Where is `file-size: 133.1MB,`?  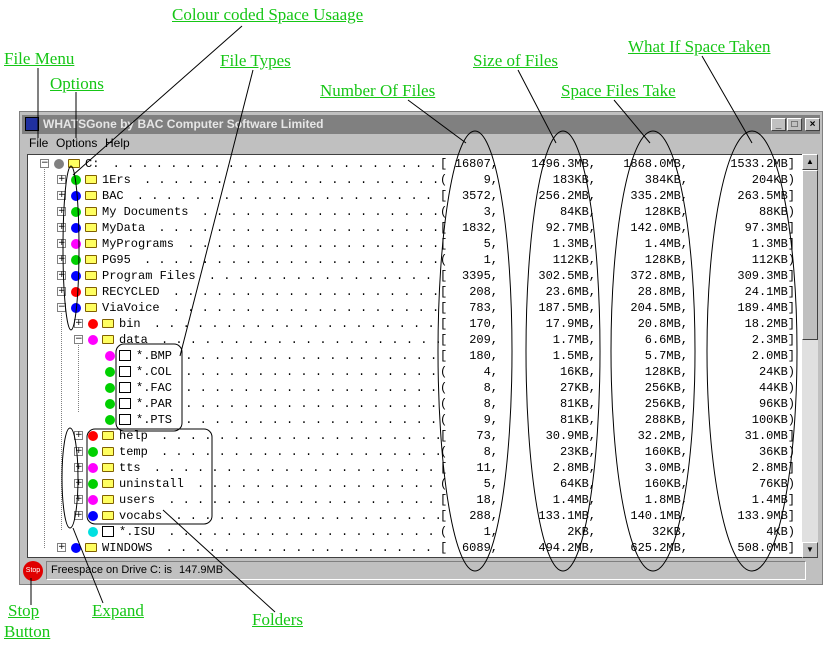
file-size: 133.1MB, is located at coordinates (567, 516).